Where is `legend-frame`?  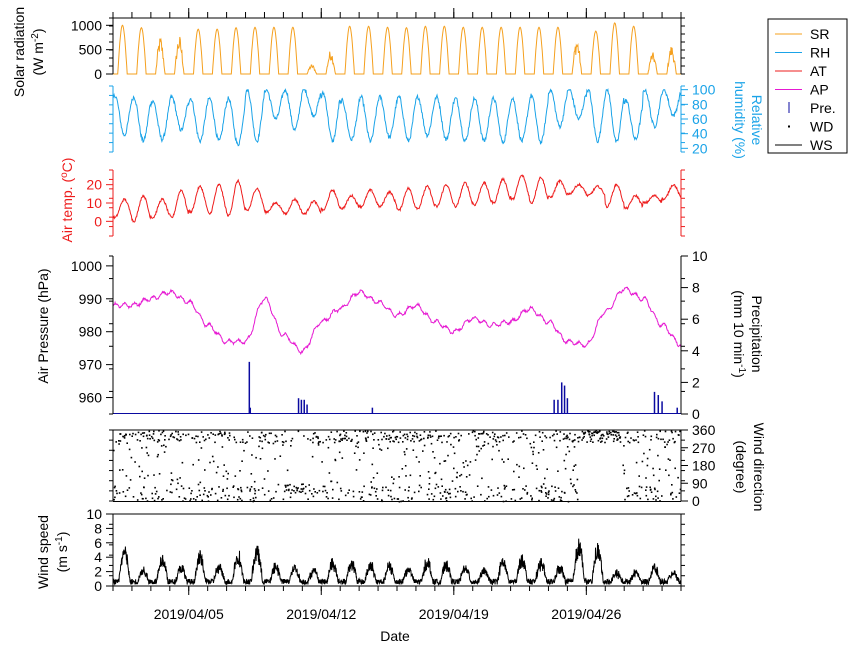
legend-frame is located at coordinates (807, 86).